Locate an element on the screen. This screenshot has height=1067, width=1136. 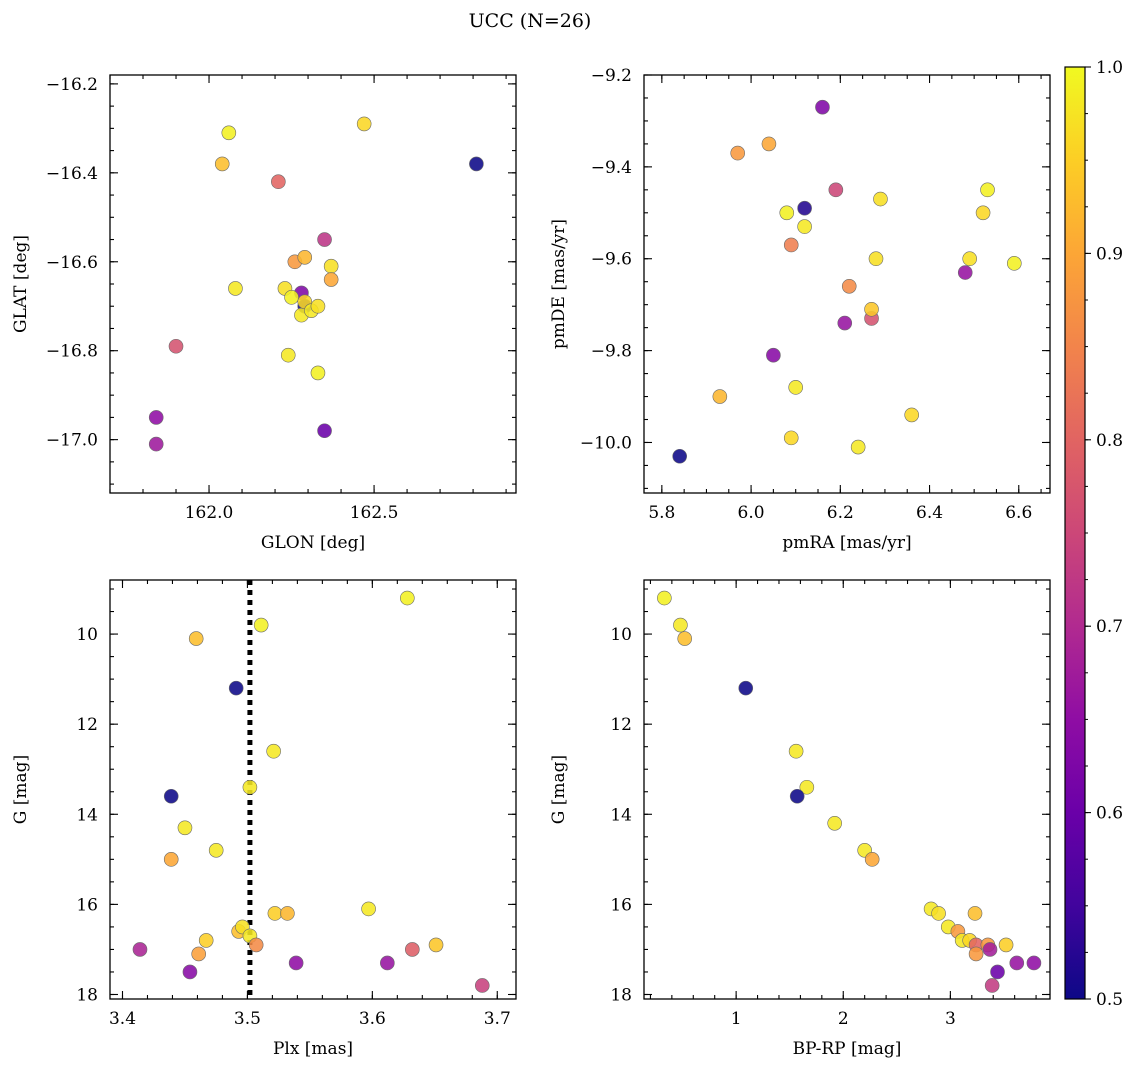
y-tick-label: −9.4 is located at coordinates (611, 168).